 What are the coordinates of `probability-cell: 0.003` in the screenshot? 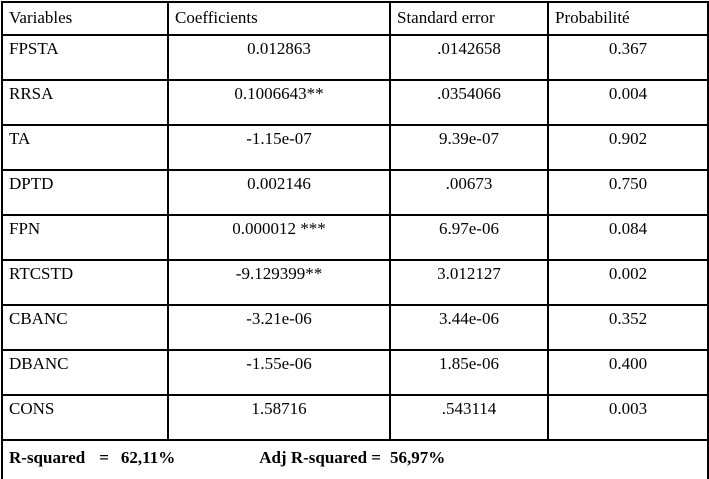 It's located at (628, 417).